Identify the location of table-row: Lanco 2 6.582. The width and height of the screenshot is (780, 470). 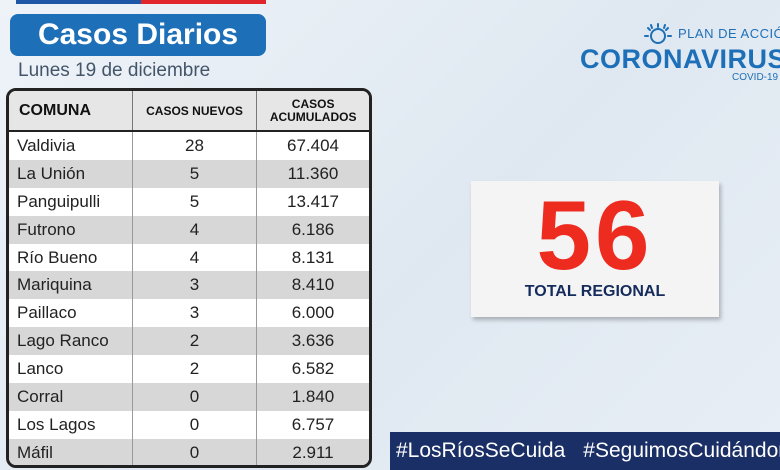
(189, 369).